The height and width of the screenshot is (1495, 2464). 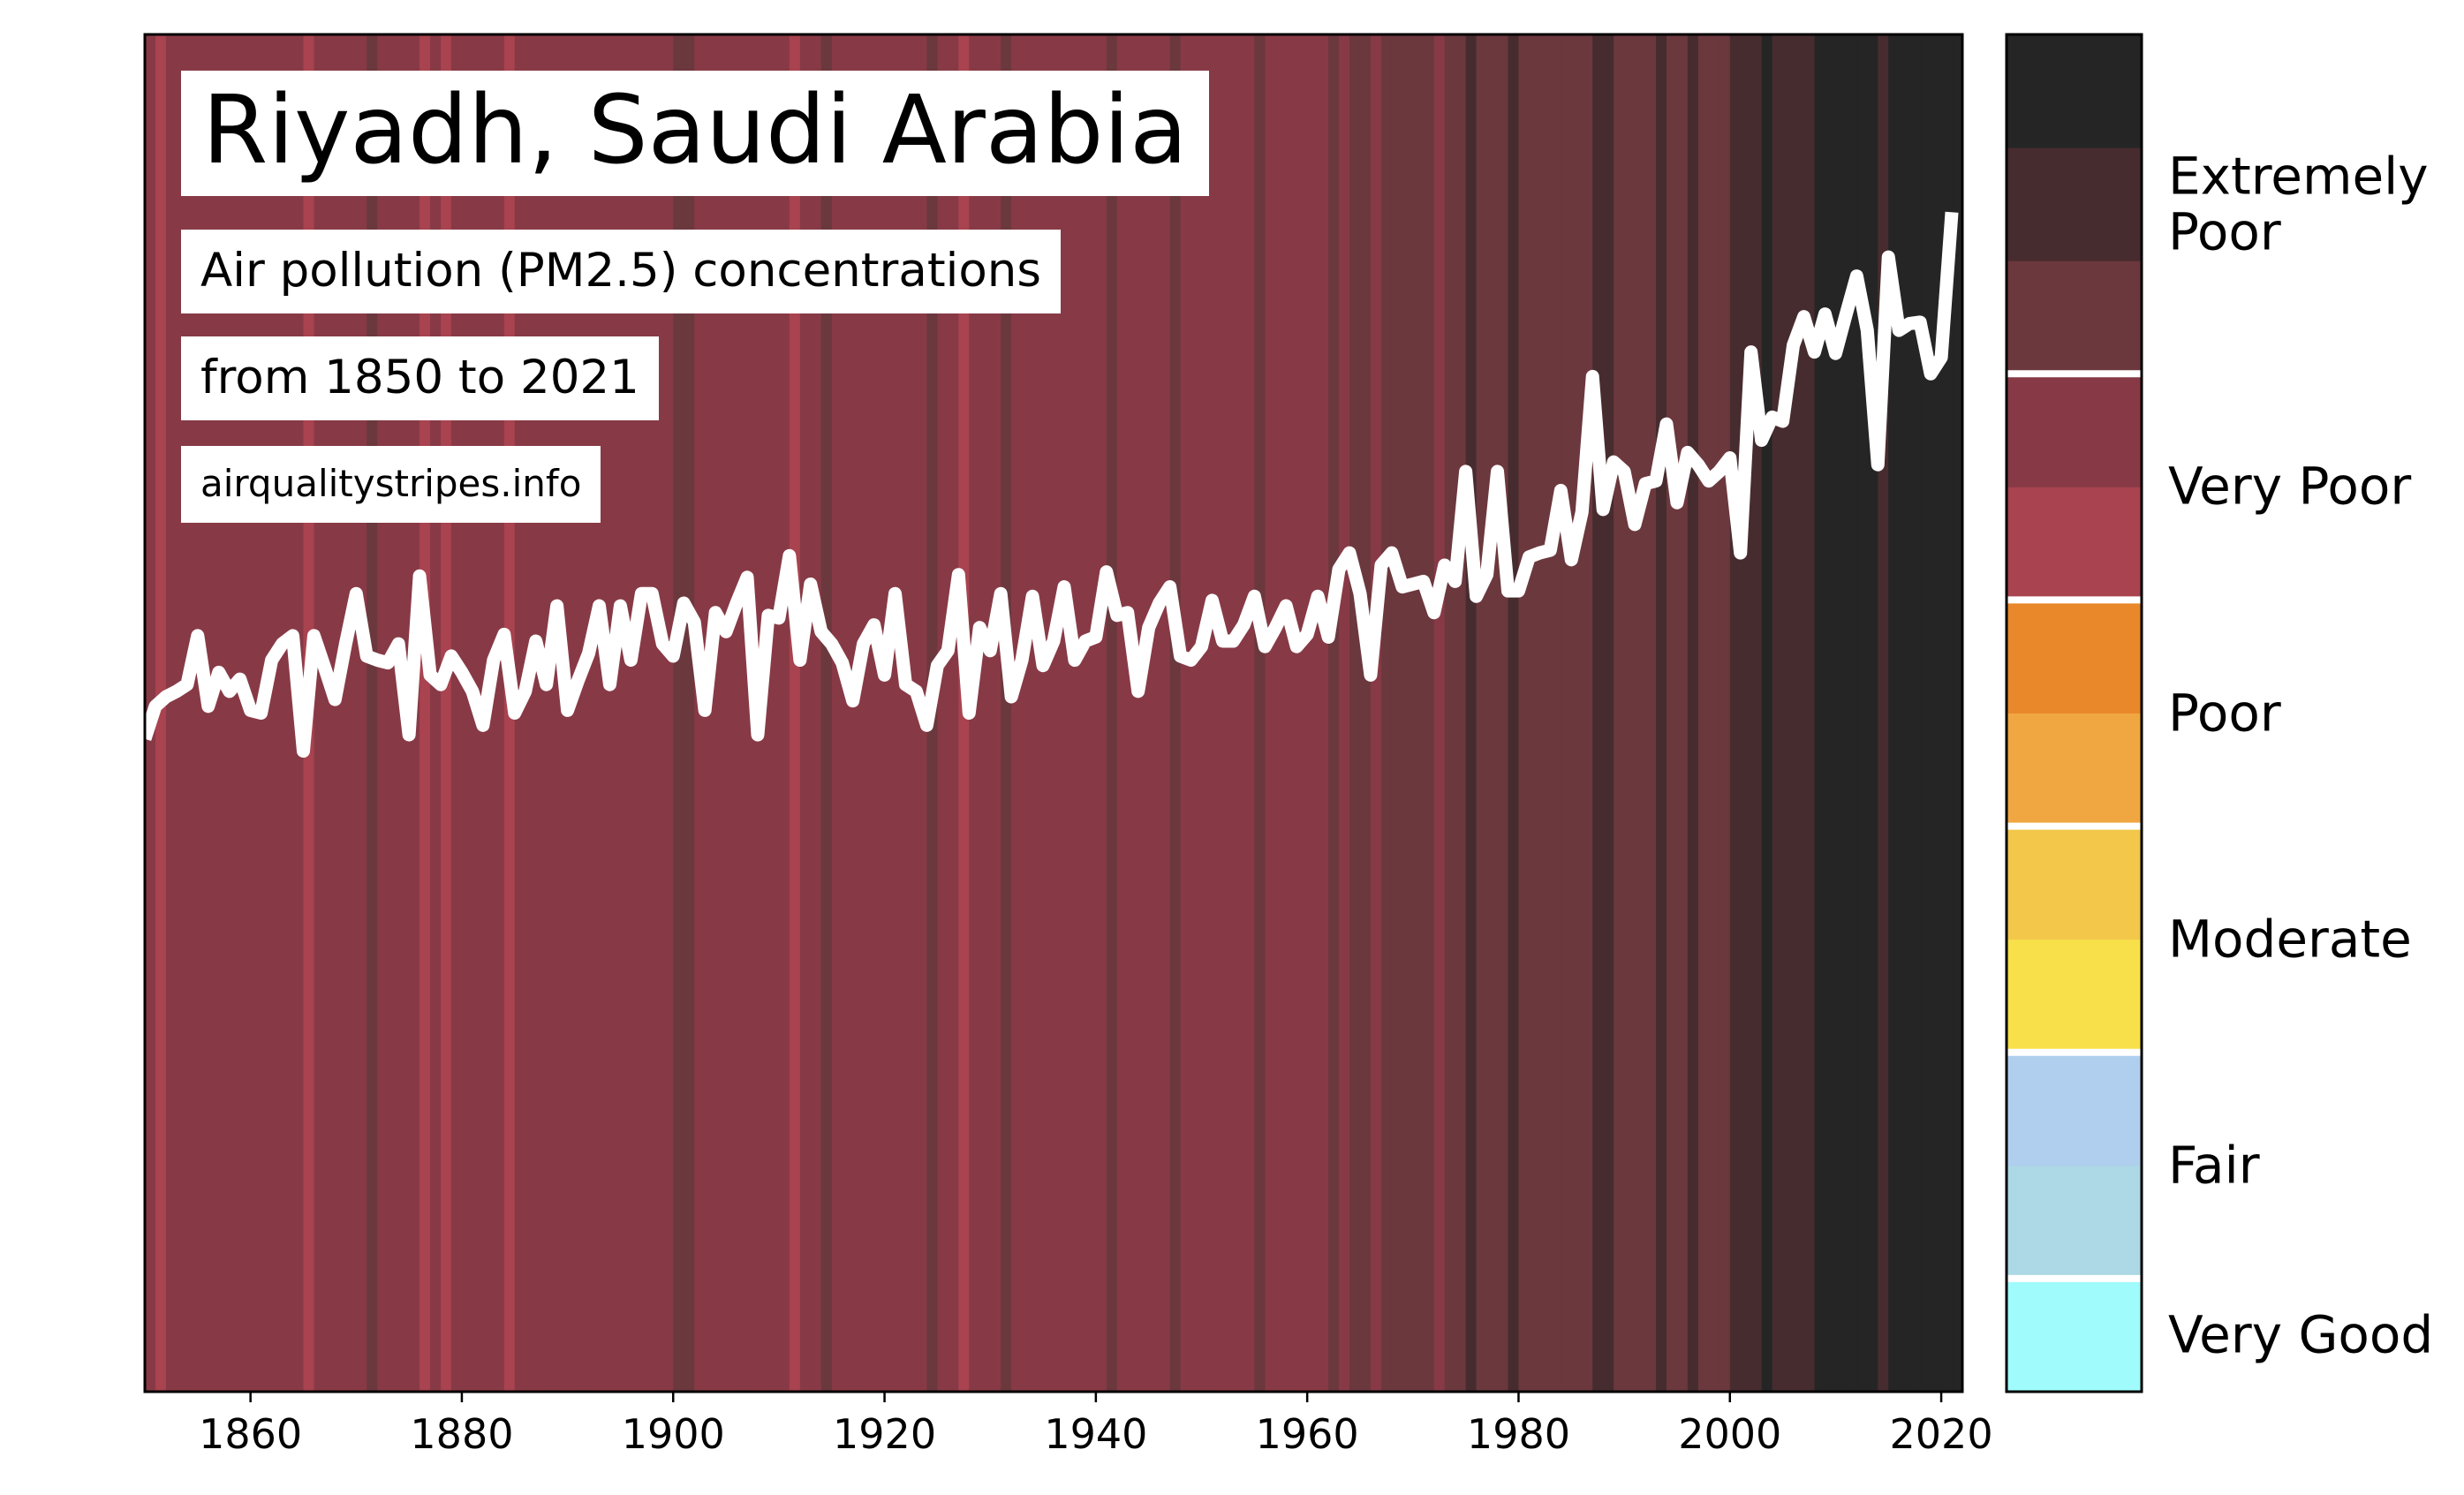 I want to click on x-tick-label: 1940, so click(x=1095, y=1434).